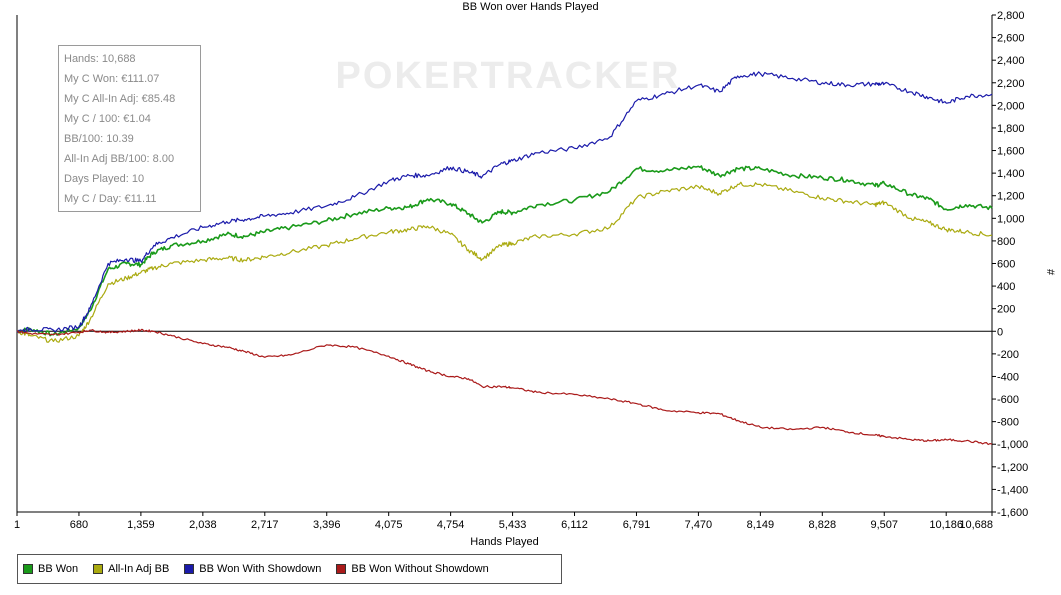 Image resolution: width=1061 pixels, height=595 pixels. I want to click on legend-item-bb-won-no-showdown: BB Won Without Showdown, so click(412, 569).